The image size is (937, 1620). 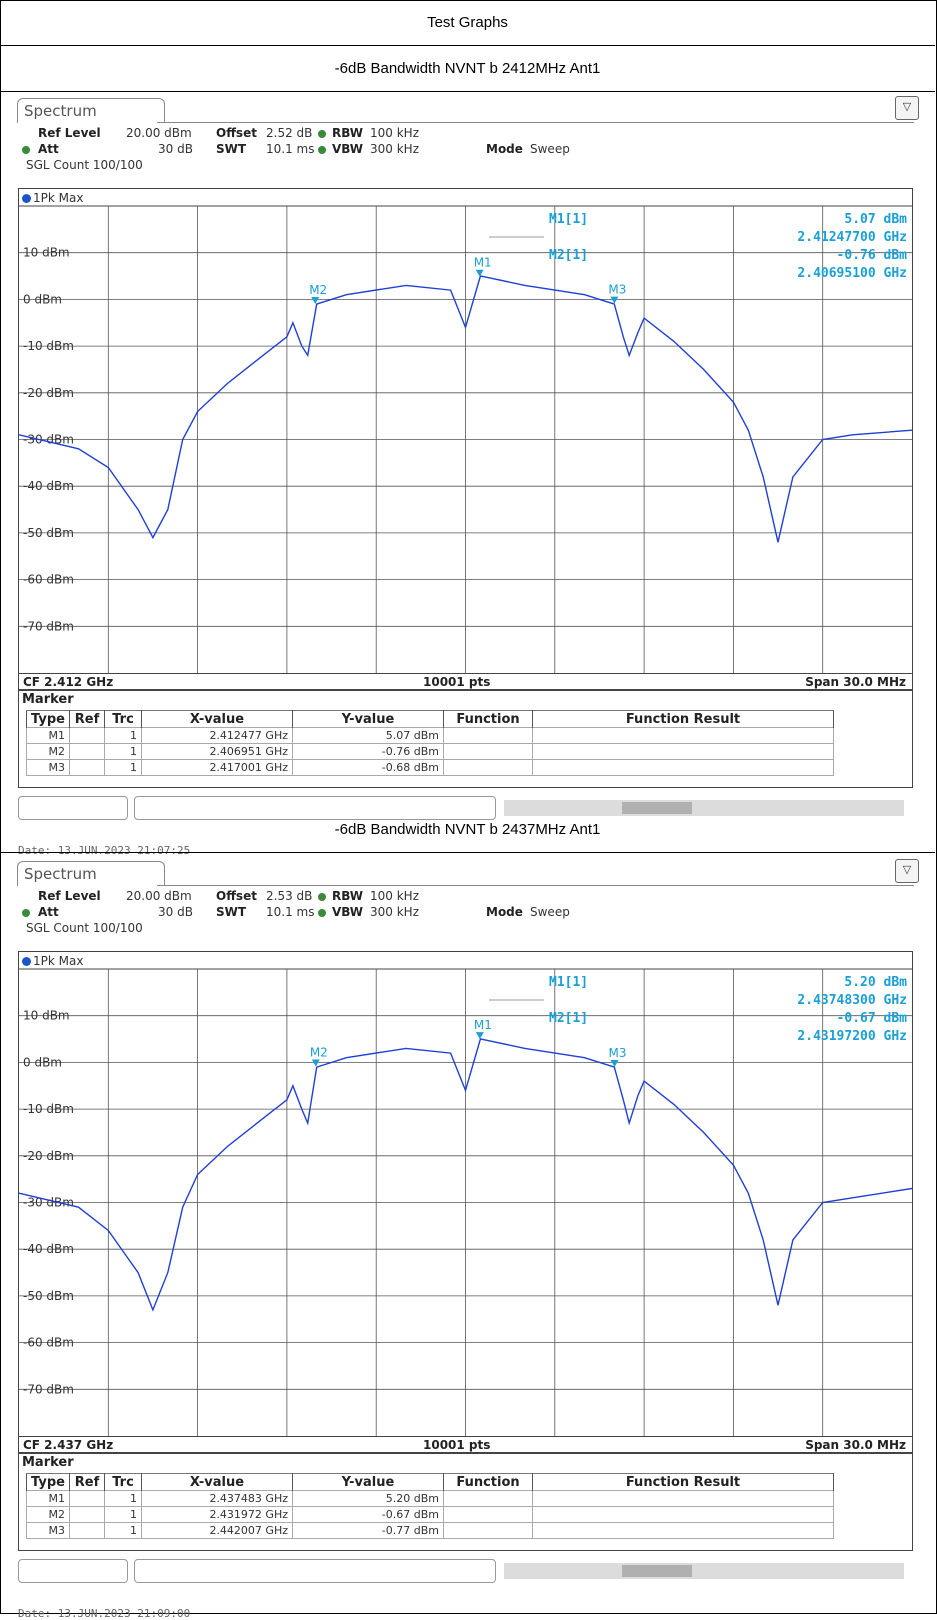 What do you see at coordinates (48, 1203) in the screenshot?
I see `y-tick-label: -30 dBm` at bounding box center [48, 1203].